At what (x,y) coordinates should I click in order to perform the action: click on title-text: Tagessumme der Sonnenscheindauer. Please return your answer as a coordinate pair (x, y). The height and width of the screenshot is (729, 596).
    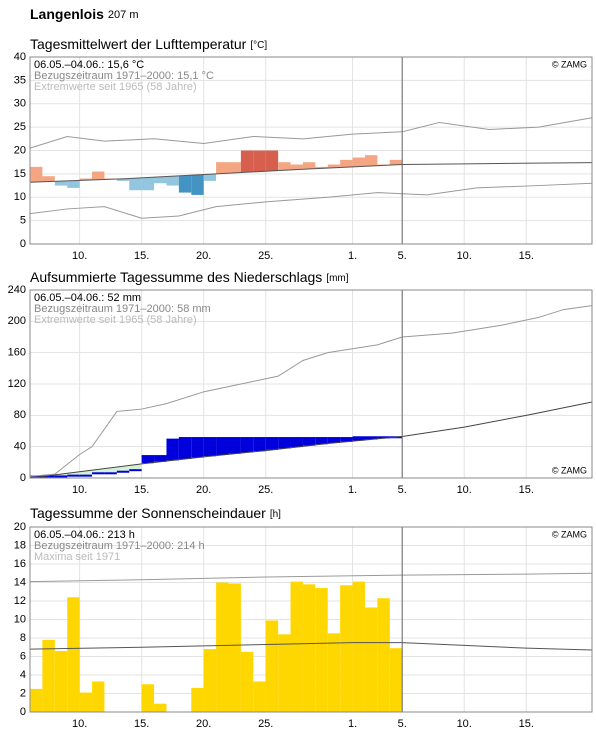
    Looking at the image, I should click on (148, 513).